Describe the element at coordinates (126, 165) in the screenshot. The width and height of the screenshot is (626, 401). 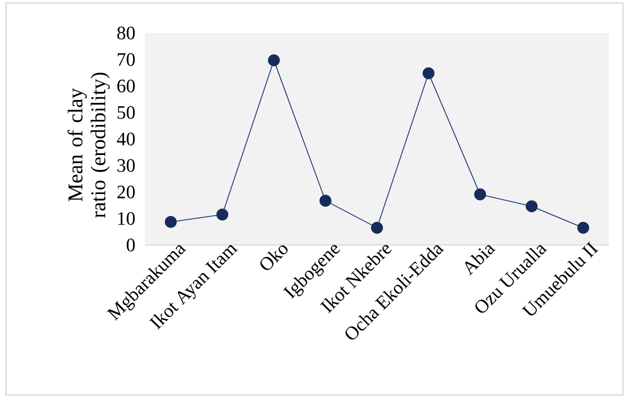
I see `y-tick-label: 30` at that location.